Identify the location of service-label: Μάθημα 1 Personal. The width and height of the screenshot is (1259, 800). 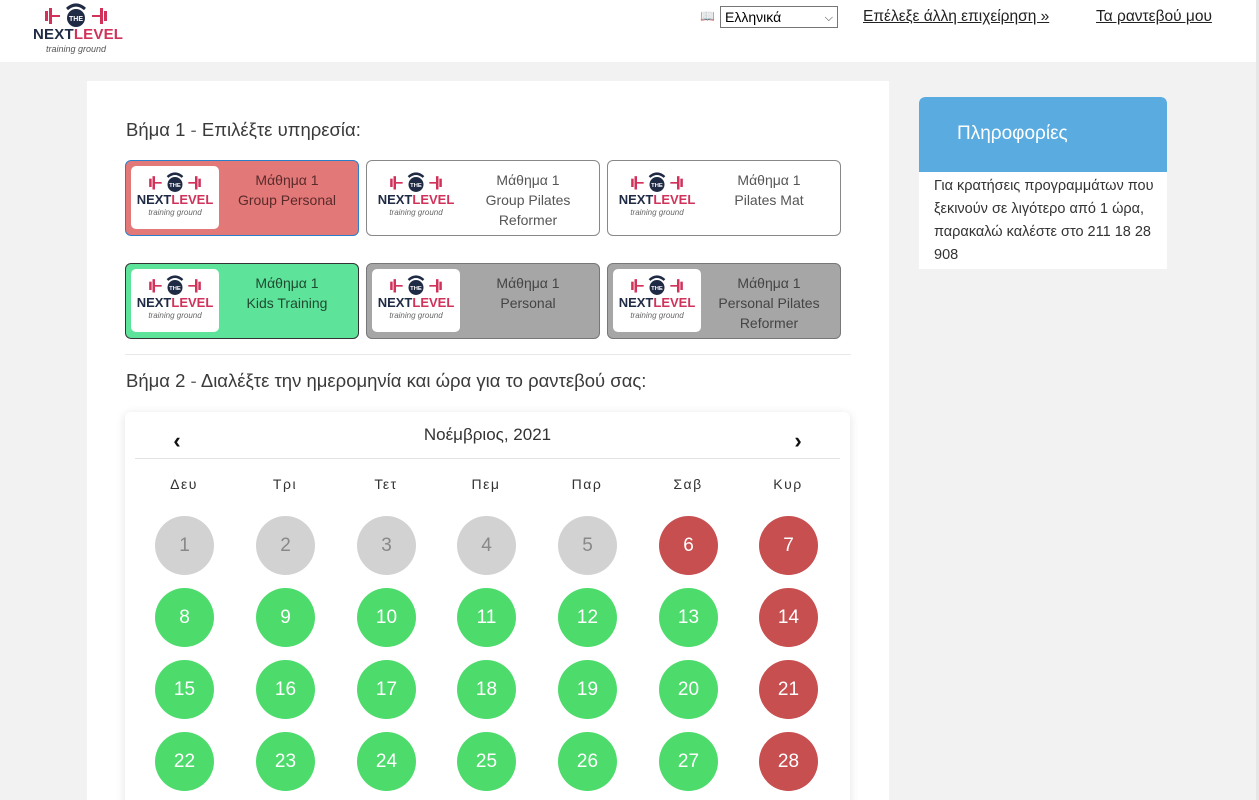
(528, 293).